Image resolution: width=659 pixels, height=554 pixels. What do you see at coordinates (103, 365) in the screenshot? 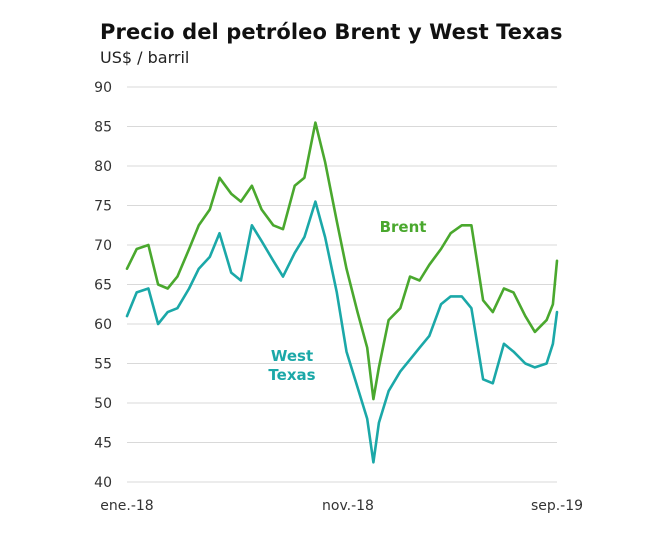
I see `y-tick-label: 55` at bounding box center [103, 365].